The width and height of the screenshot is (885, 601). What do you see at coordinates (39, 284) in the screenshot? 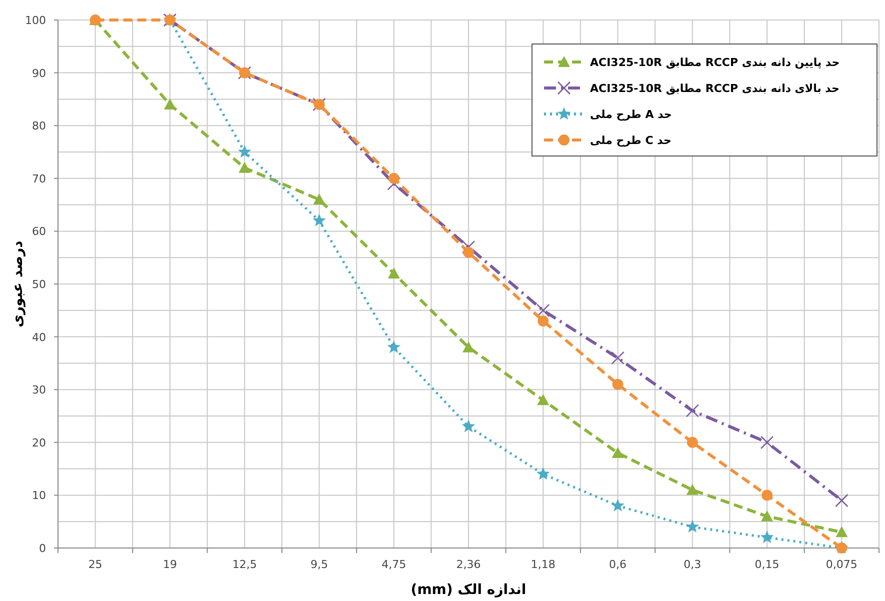
I see `y-tick-label: 50` at bounding box center [39, 284].